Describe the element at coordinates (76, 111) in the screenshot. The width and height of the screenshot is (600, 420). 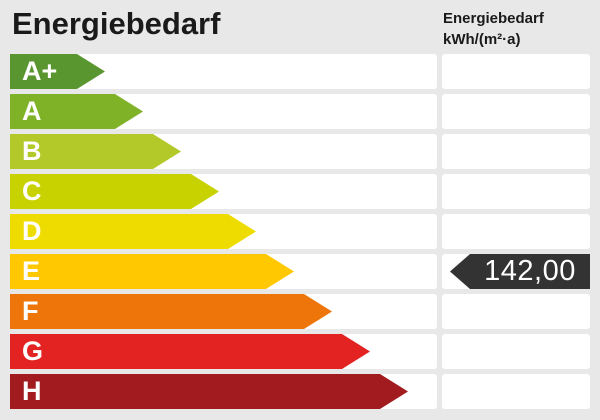
I see `class-arrow-a: A` at that location.